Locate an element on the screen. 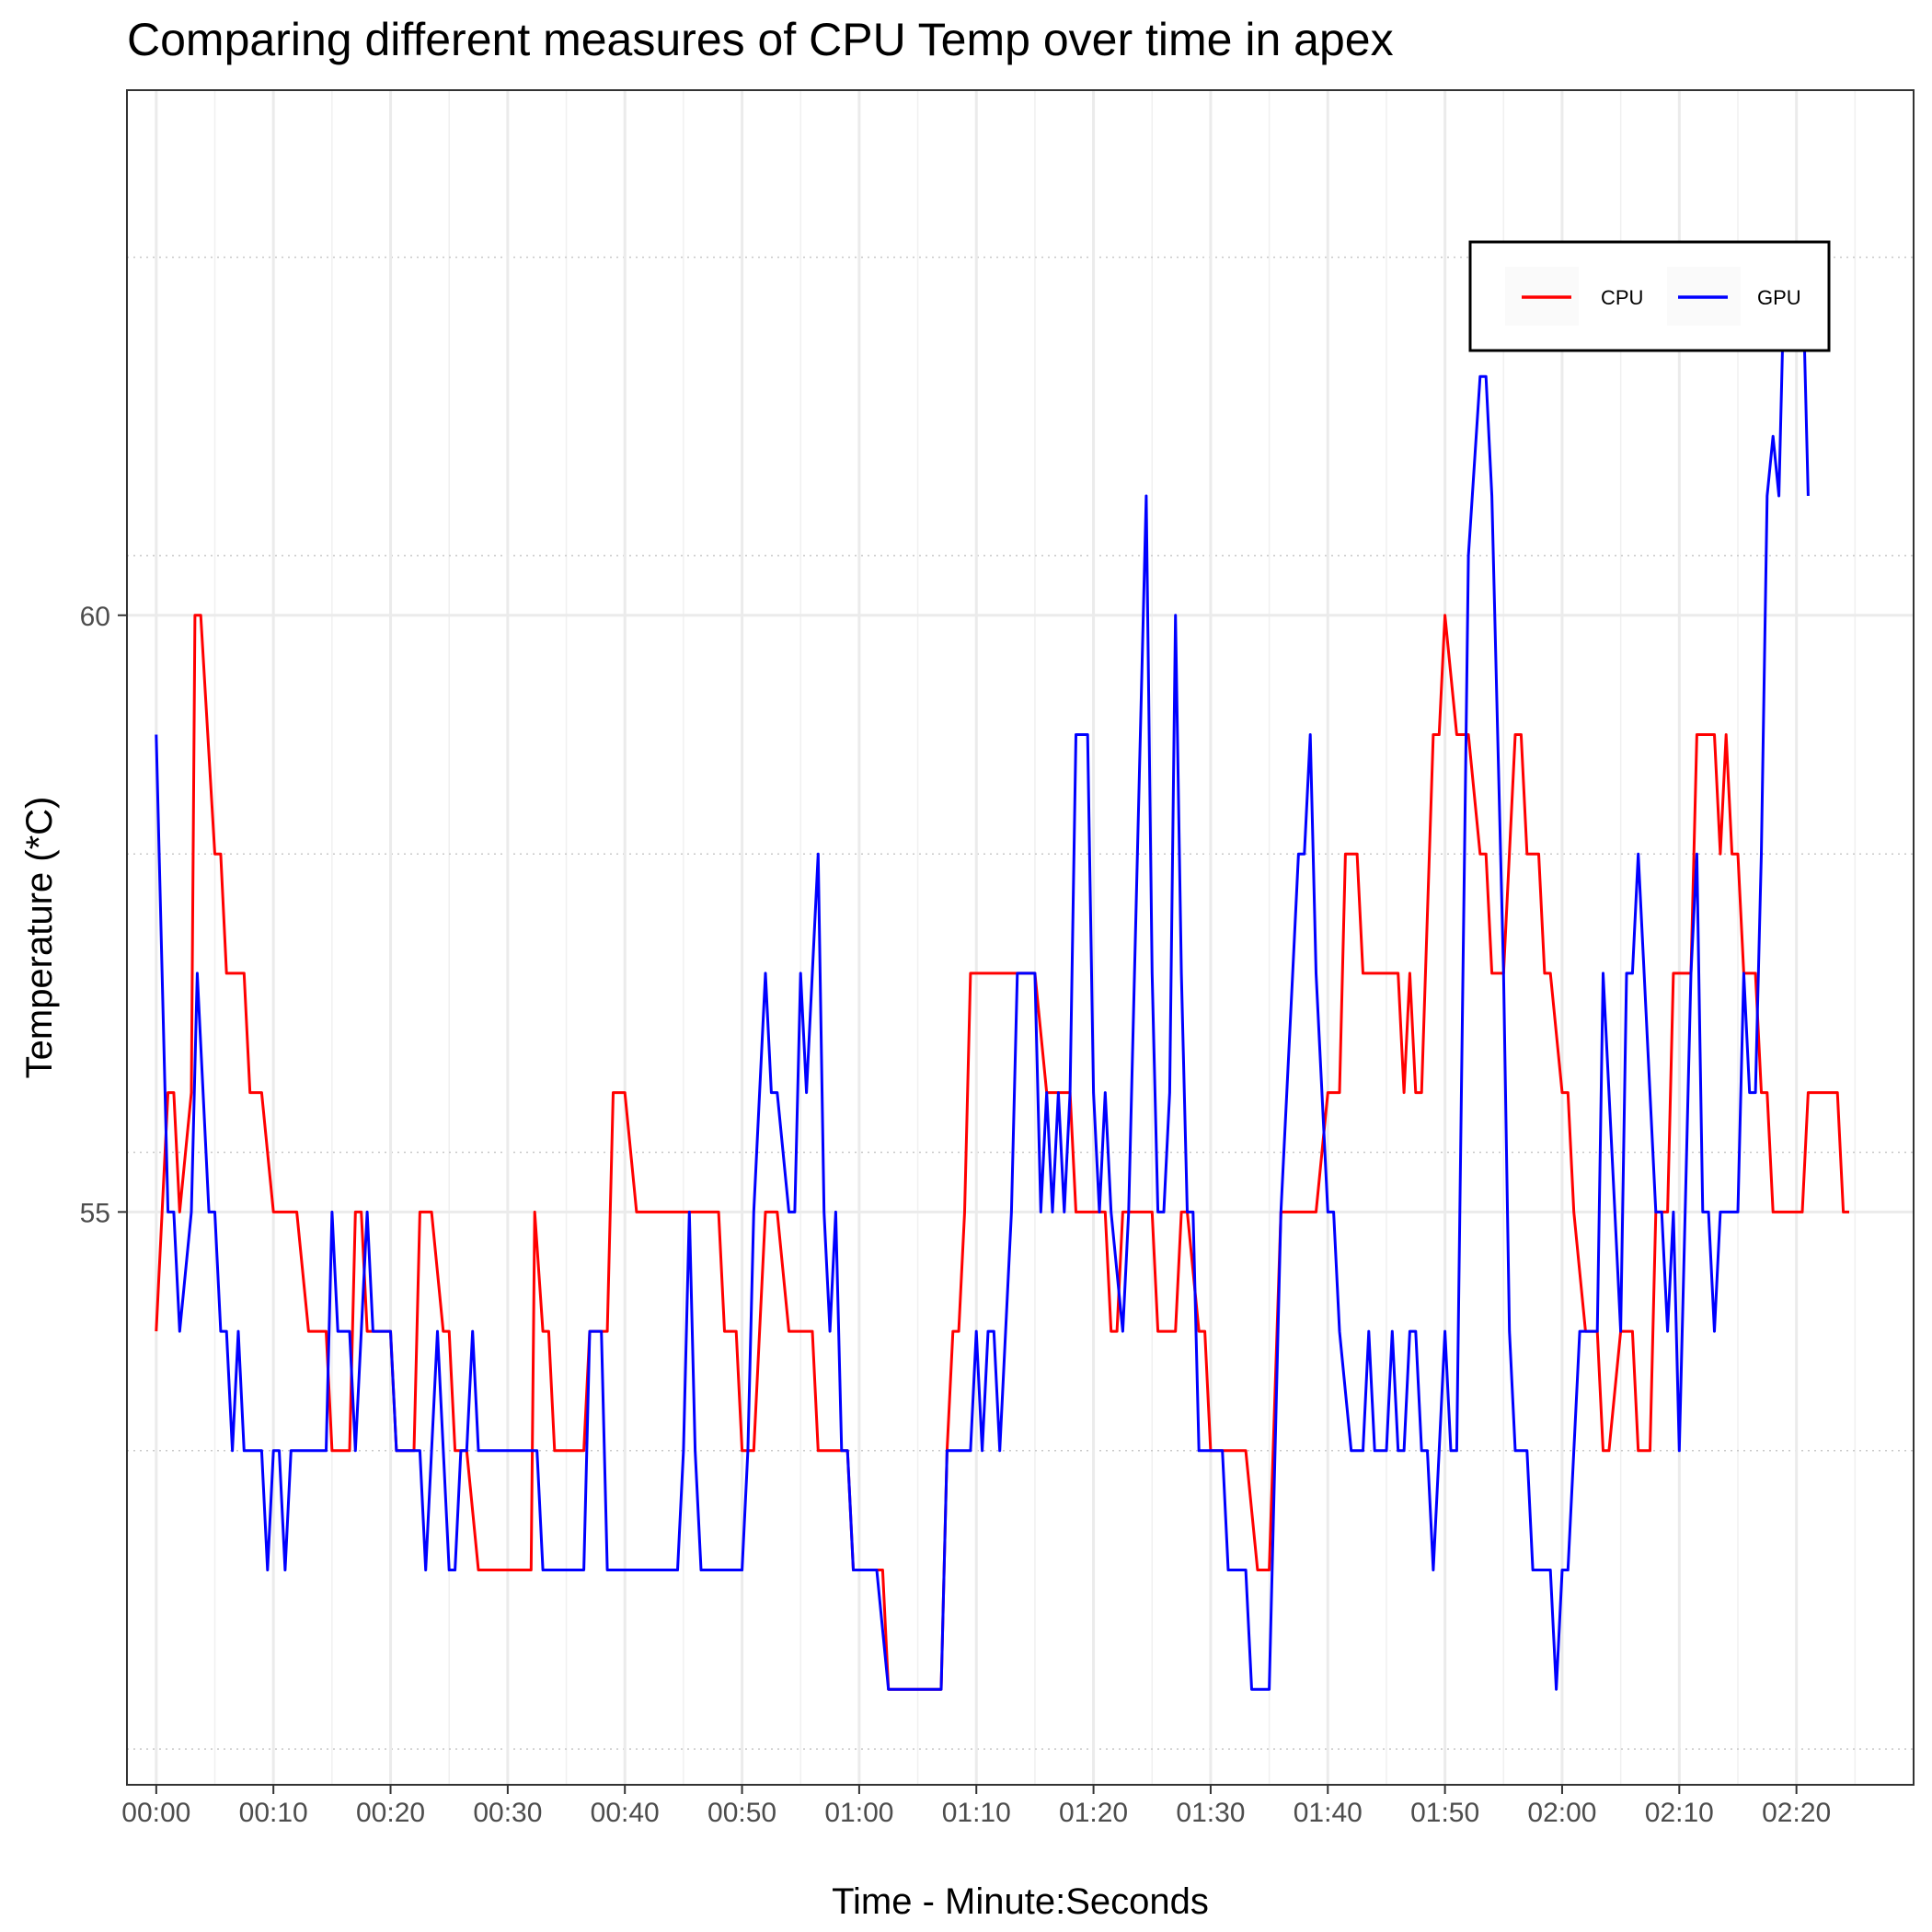 The image size is (1932, 1932). x-axis-title: Time - Minute:Seconds is located at coordinates (1020, 1901).